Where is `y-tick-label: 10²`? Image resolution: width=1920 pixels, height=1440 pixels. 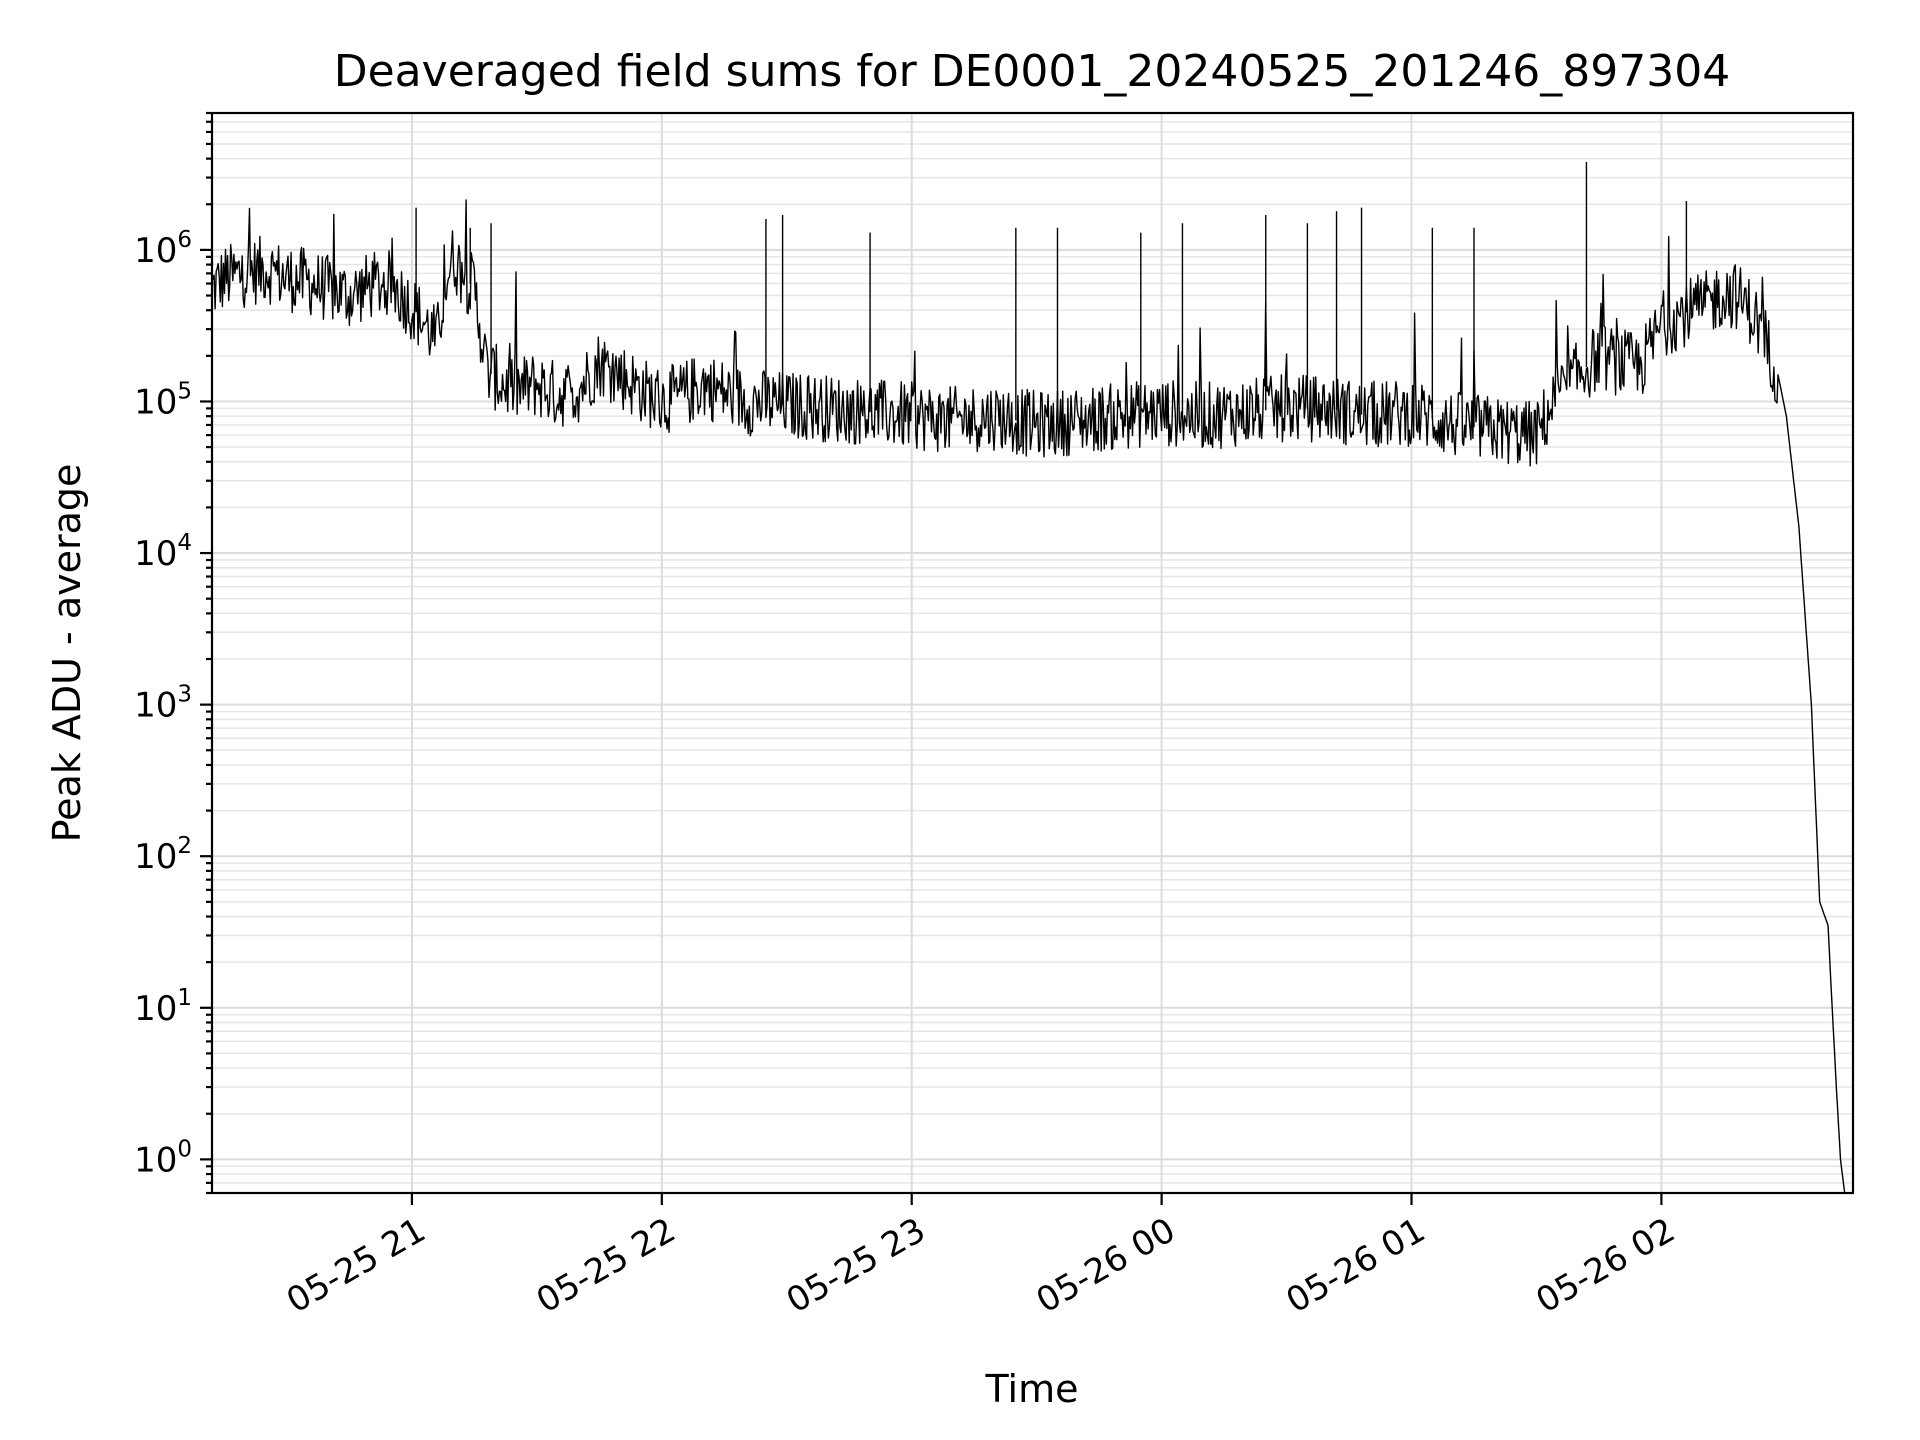 y-tick-label: 10² is located at coordinates (163, 855).